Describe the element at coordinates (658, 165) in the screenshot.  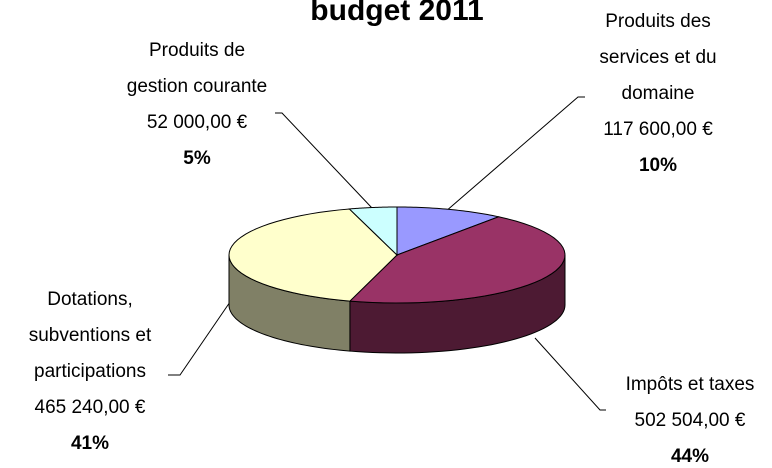
I see `label-pct: 10%` at that location.